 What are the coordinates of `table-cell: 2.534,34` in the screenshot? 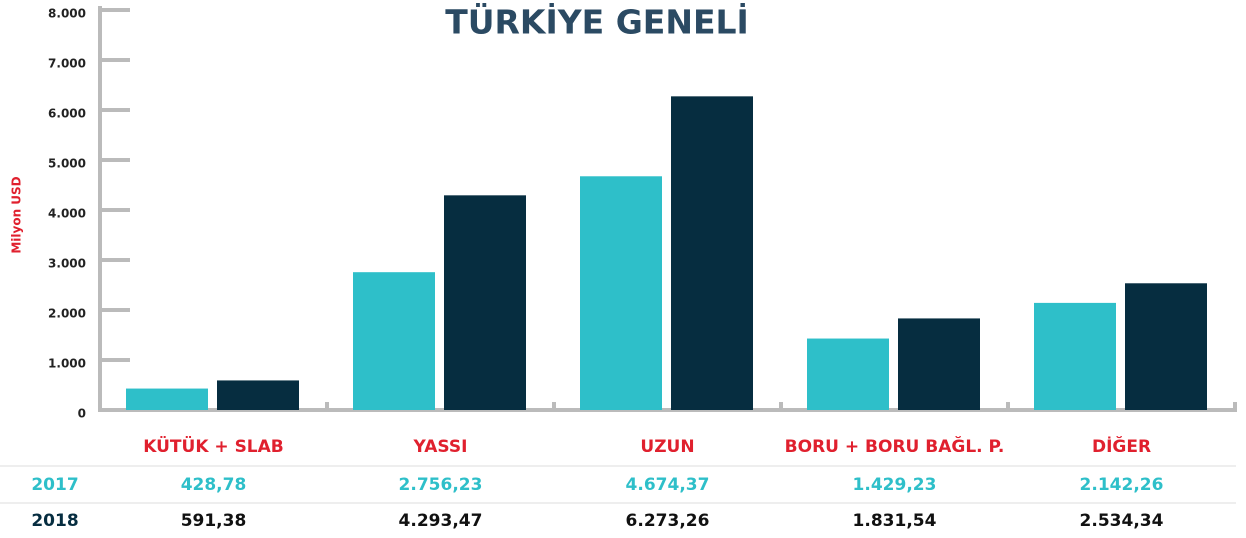 It's located at (1122, 521).